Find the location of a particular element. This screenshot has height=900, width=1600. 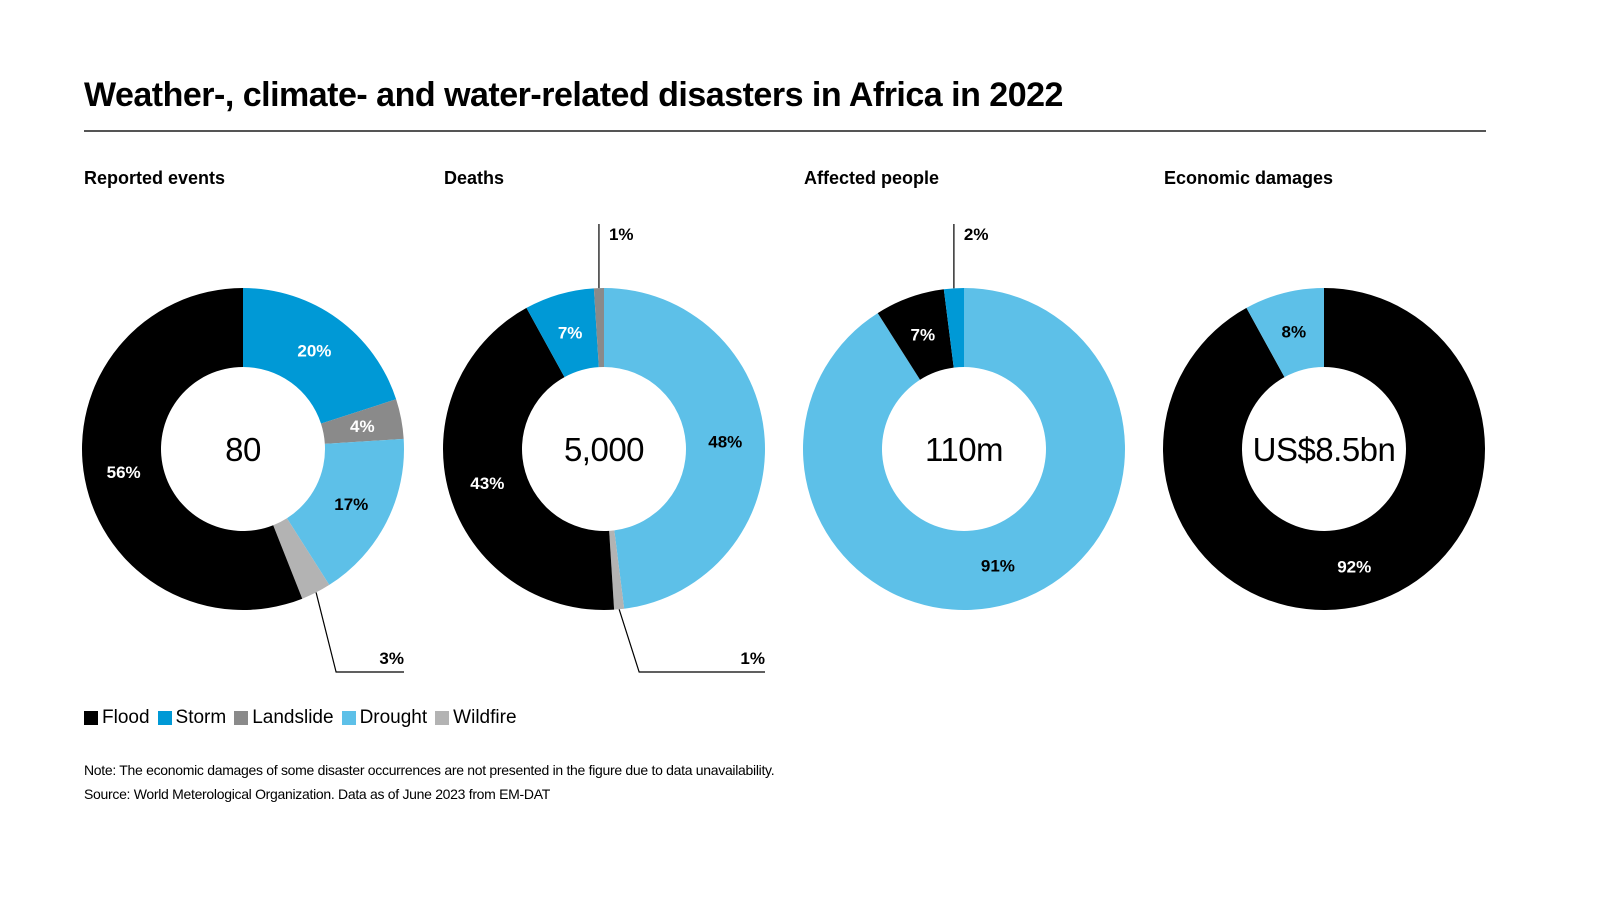

legend-item-landslide: Landslide is located at coordinates (284, 718).